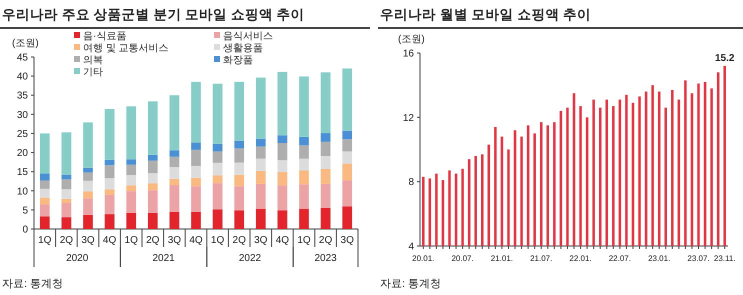 This screenshot has height=295, width=743. What do you see at coordinates (25, 43) in the screenshot?
I see `y-axis-title: (조원)` at bounding box center [25, 43].